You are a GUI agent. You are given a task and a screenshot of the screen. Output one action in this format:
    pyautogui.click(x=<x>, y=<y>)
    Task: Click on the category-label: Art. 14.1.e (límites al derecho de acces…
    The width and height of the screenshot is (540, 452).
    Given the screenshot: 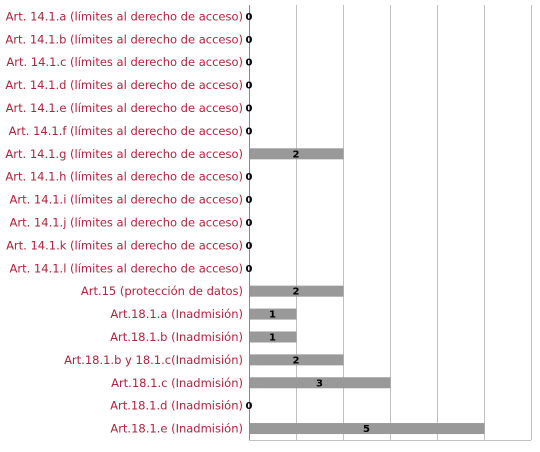 What is the action you would take?
    pyautogui.click(x=124, y=108)
    